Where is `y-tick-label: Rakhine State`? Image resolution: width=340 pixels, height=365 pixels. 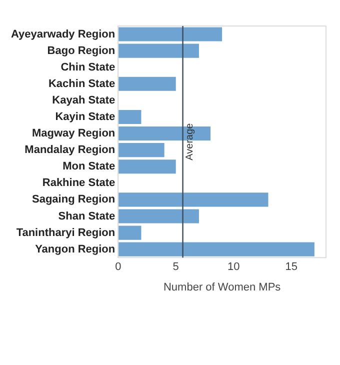 y-tick-label: Rakhine State is located at coordinates (79, 183).